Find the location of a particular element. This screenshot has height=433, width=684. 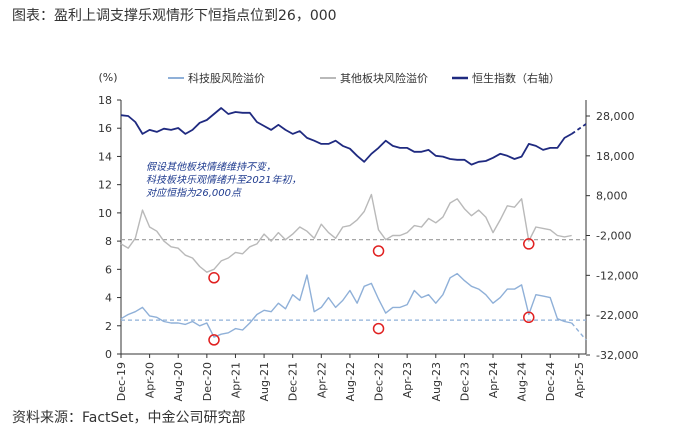

x-axis-tick-label: Apr-25 is located at coordinates (579, 380).